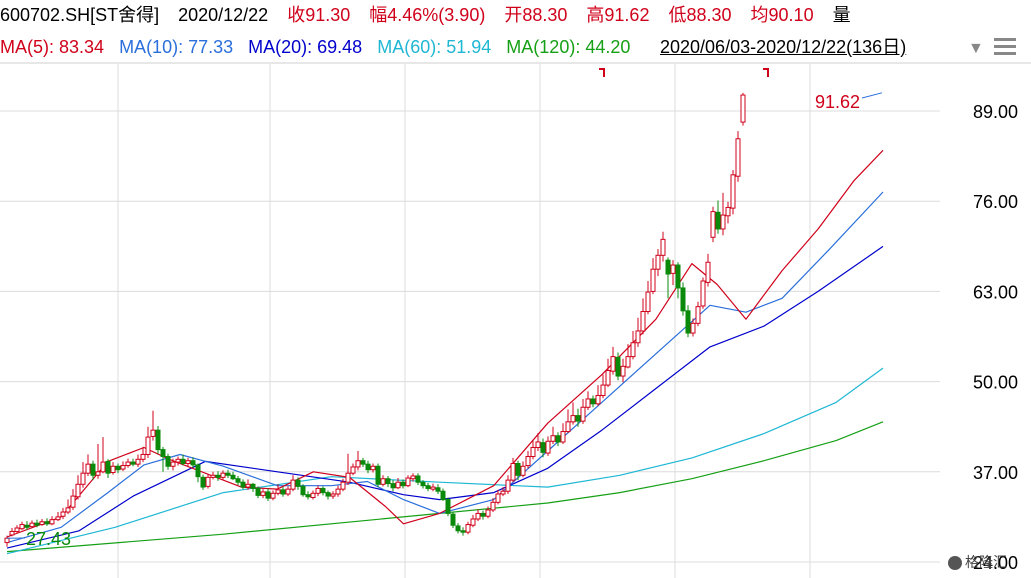 This screenshot has width=1031, height=578. I want to click on avg-price: 均90.10, so click(782, 15).